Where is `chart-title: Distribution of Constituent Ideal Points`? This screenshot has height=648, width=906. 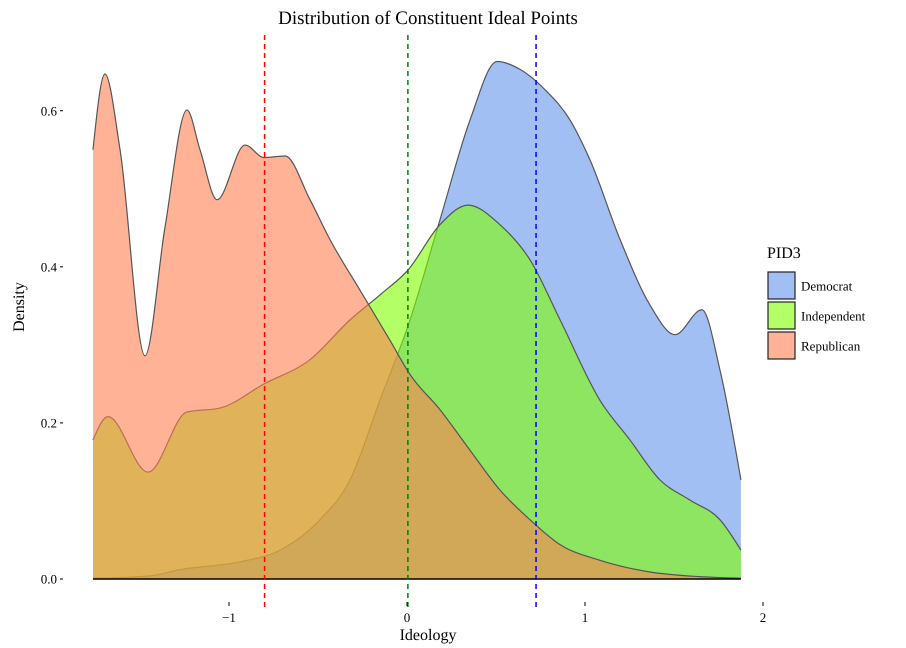 chart-title: Distribution of Constituent Ideal Points is located at coordinates (428, 18).